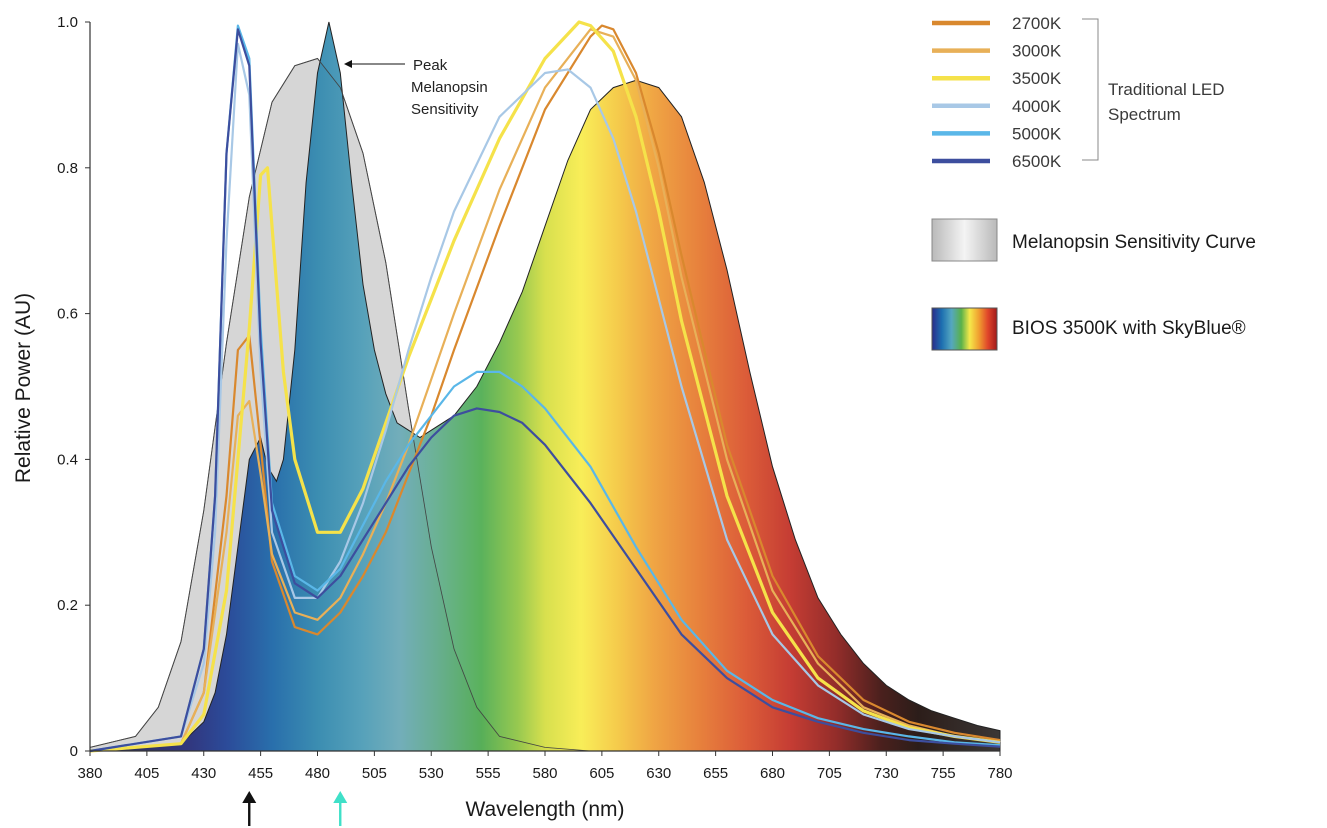 This screenshot has height=828, width=1327. What do you see at coordinates (146, 773) in the screenshot?
I see `x-tick-label: 405` at bounding box center [146, 773].